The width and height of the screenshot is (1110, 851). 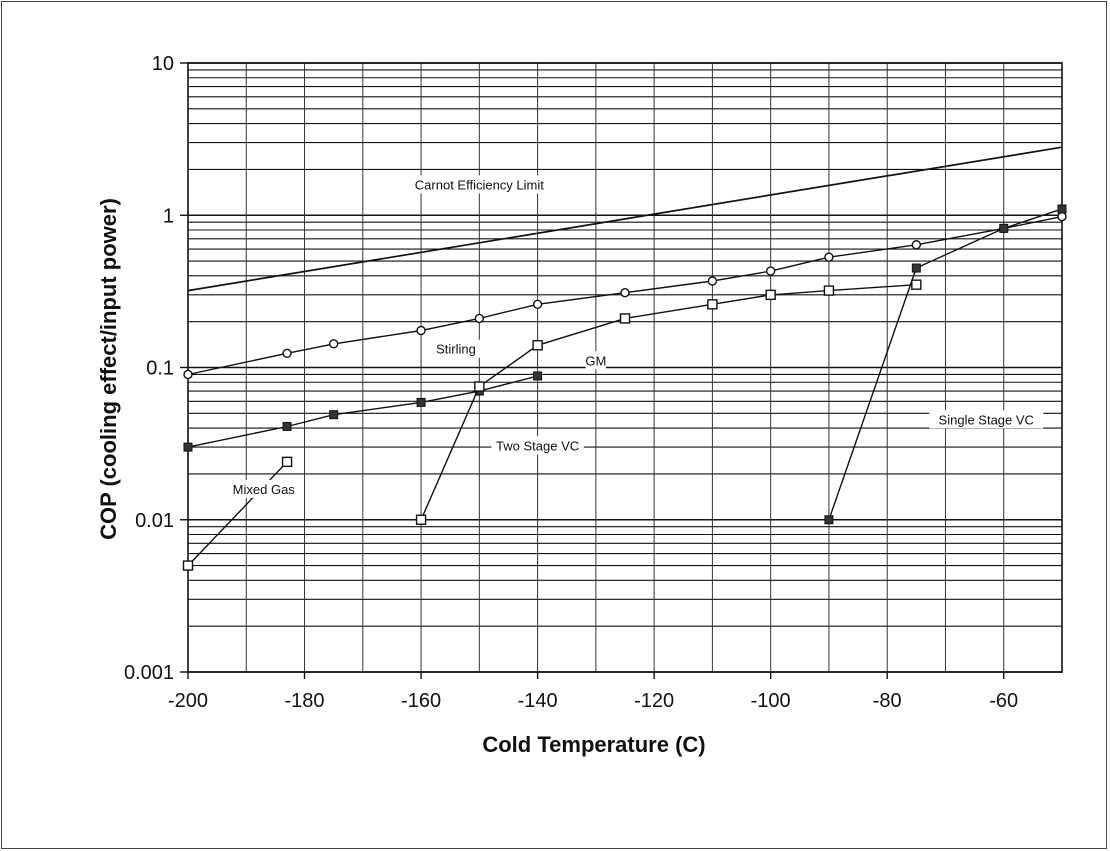 What do you see at coordinates (538, 701) in the screenshot?
I see `x-tick-label: -140` at bounding box center [538, 701].